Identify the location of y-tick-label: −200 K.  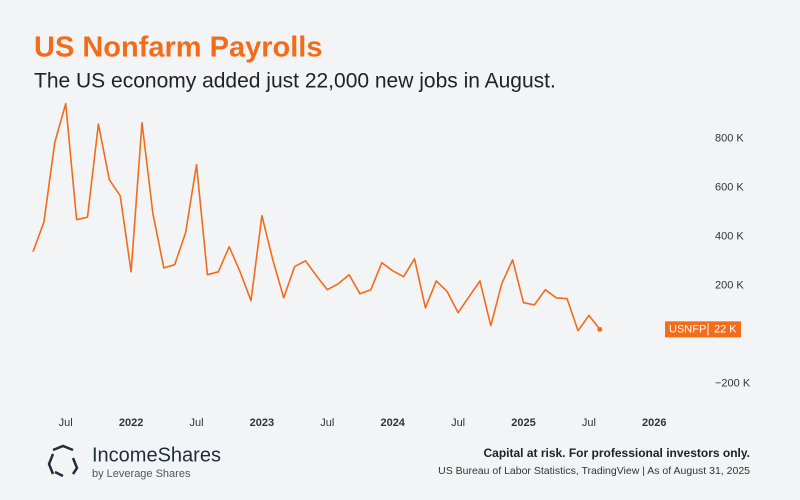
(733, 384).